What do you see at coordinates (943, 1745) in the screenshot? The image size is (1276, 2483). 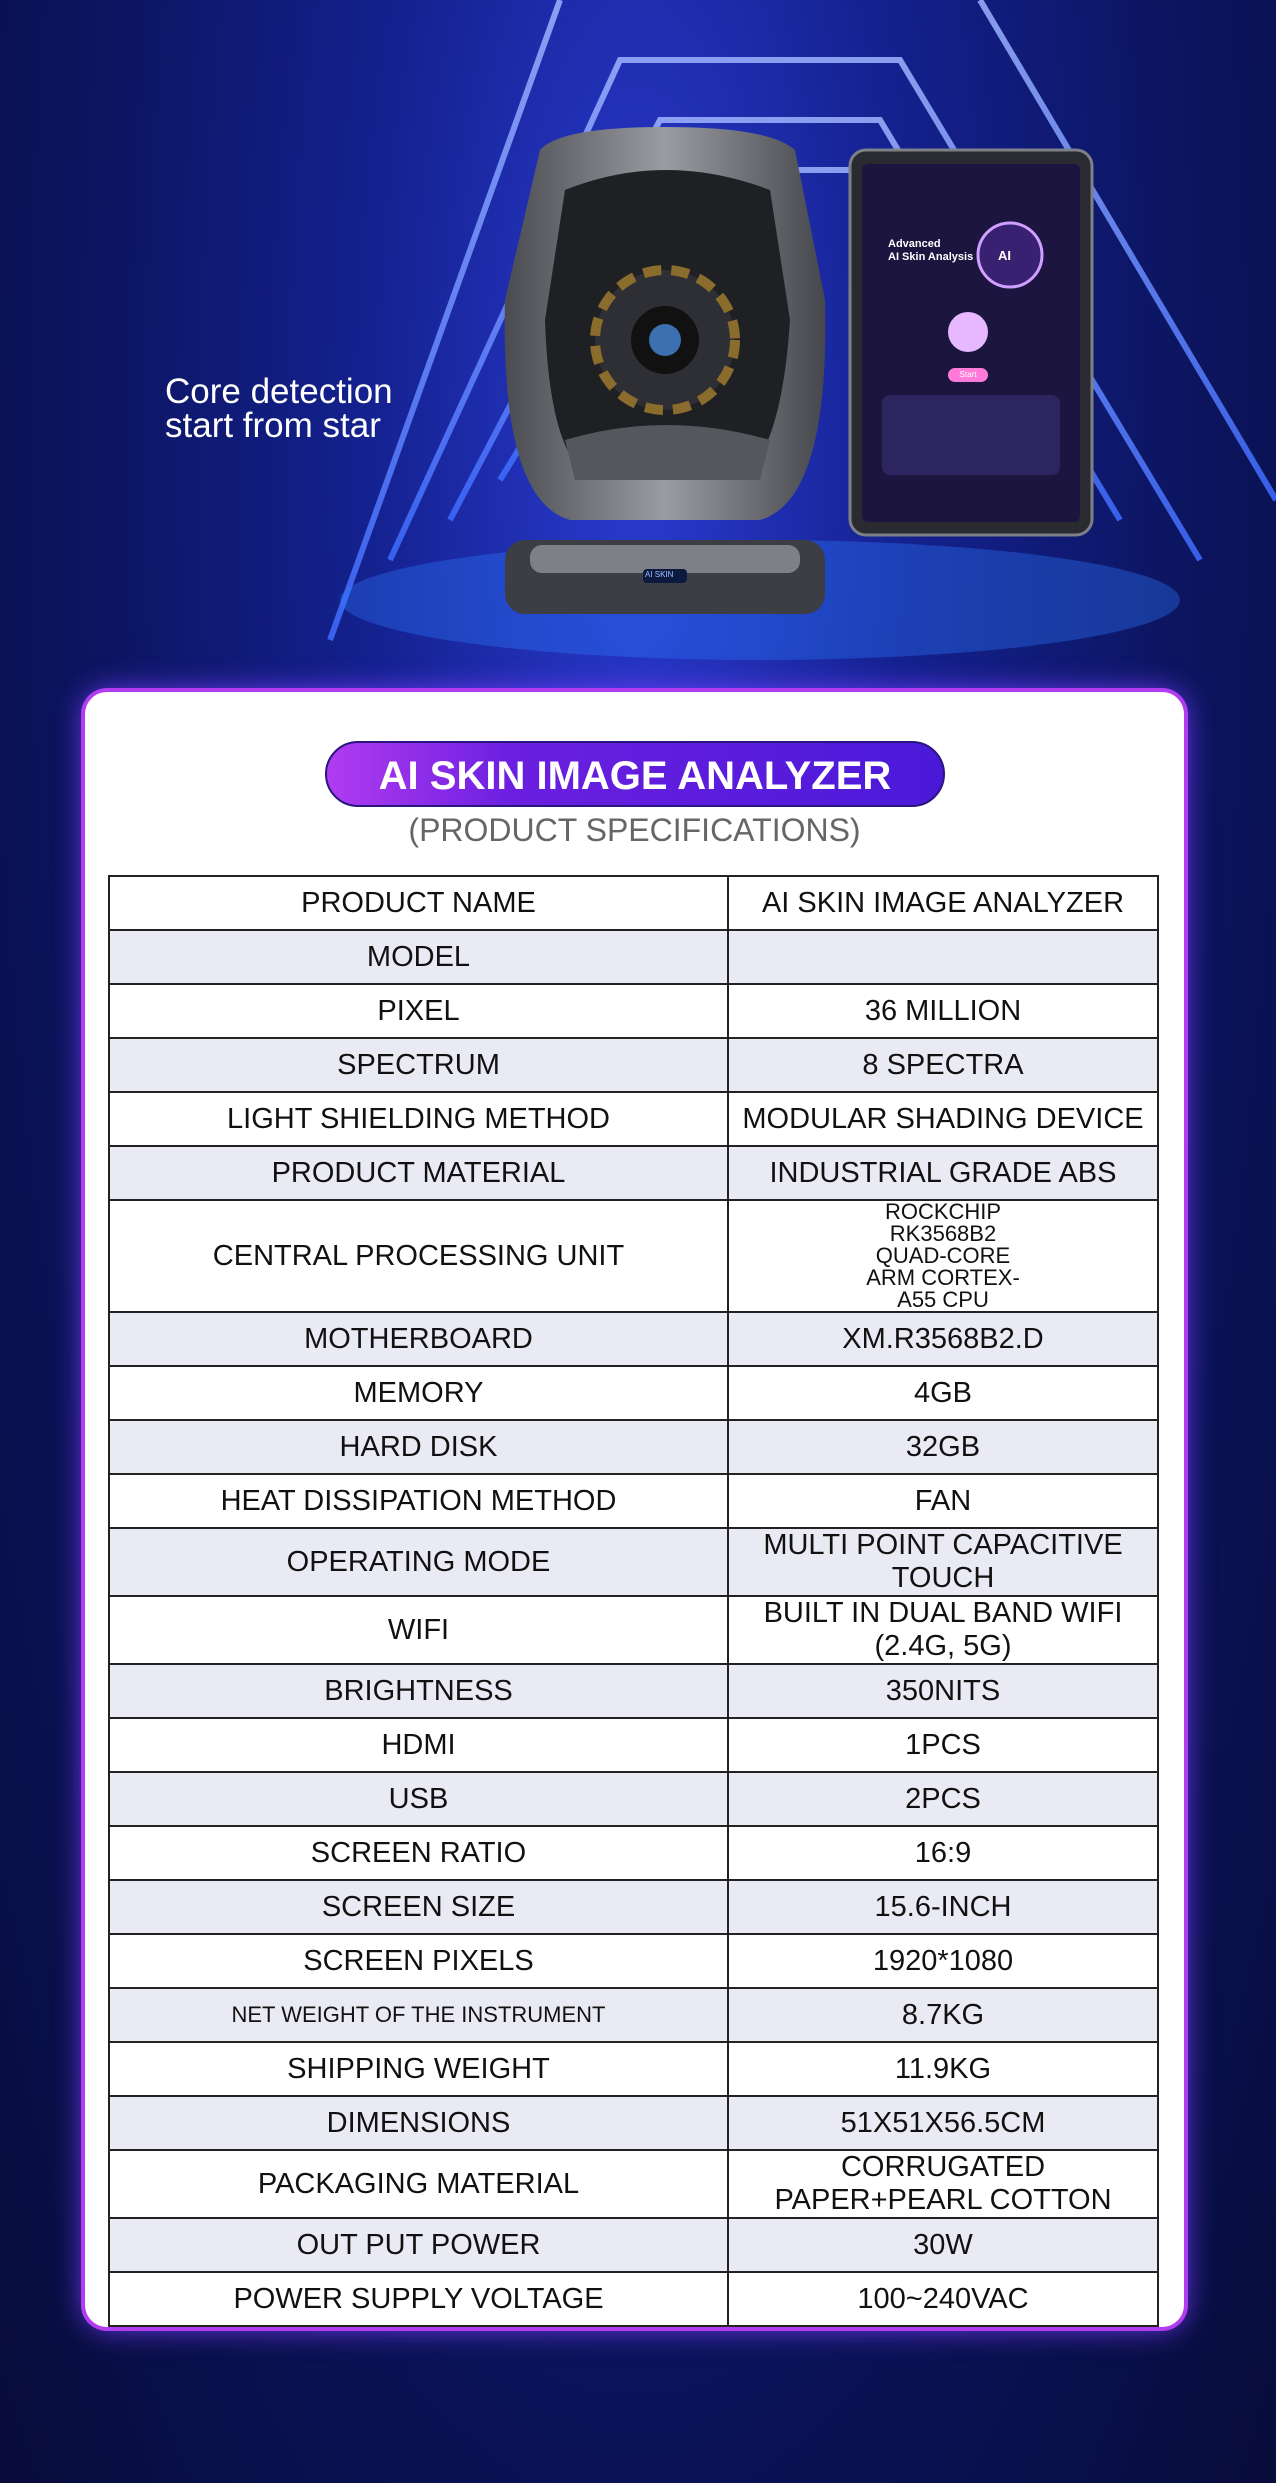 I see `spec-value: 1PCS` at bounding box center [943, 1745].